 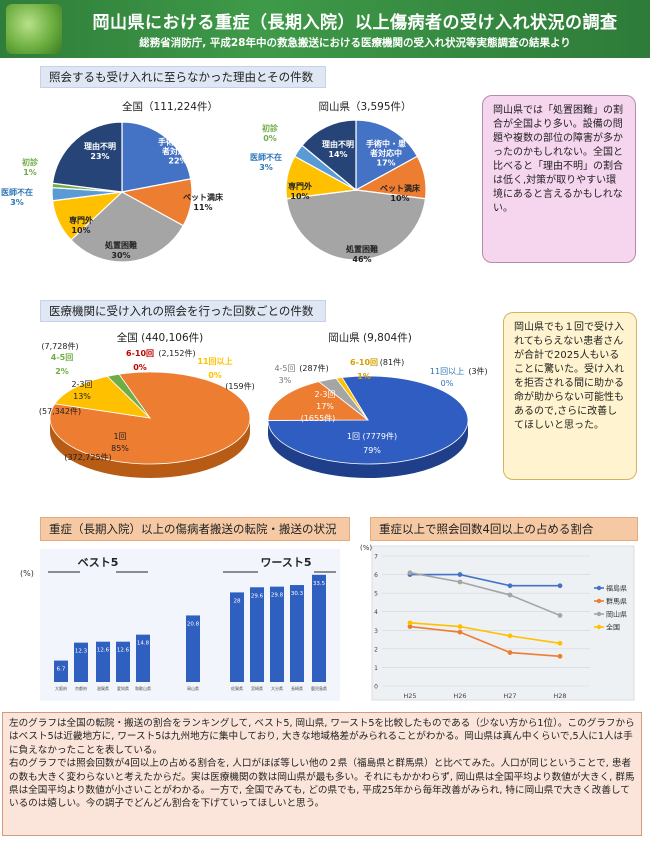 What do you see at coordinates (123, 651) in the screenshot?
I see `bar-value-label: 12.6` at bounding box center [123, 651].